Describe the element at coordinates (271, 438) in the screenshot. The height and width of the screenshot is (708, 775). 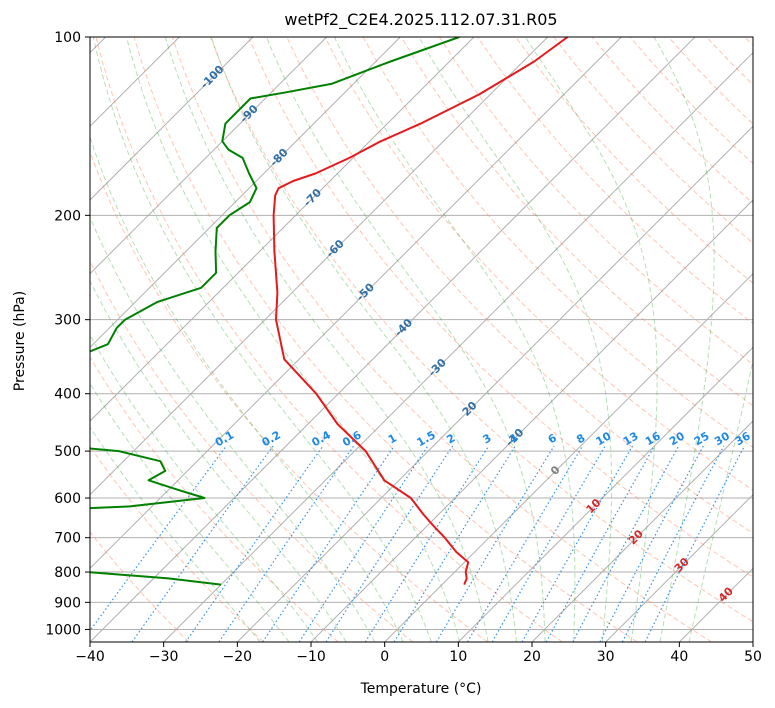
I see `mixing-ratio-label: 0.2` at that location.